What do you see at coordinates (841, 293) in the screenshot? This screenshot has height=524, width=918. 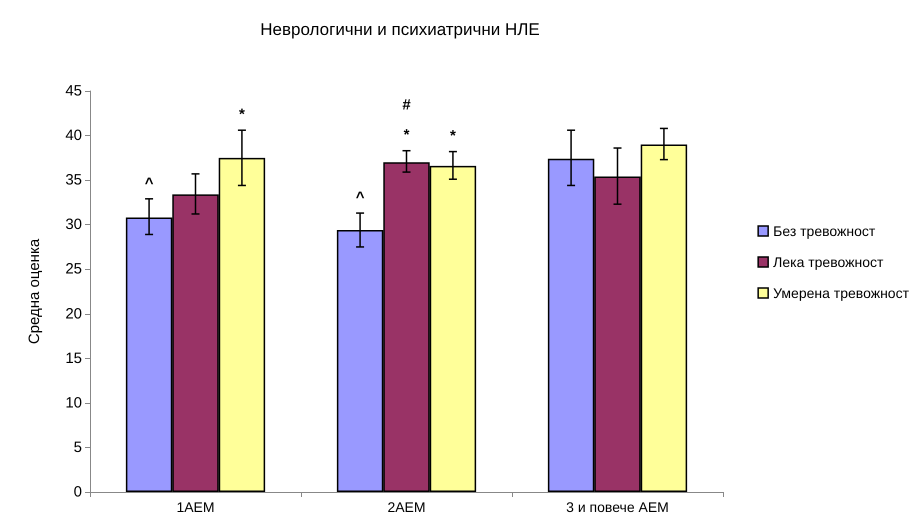 I see `legend-label: Умерена тревожност` at bounding box center [841, 293].